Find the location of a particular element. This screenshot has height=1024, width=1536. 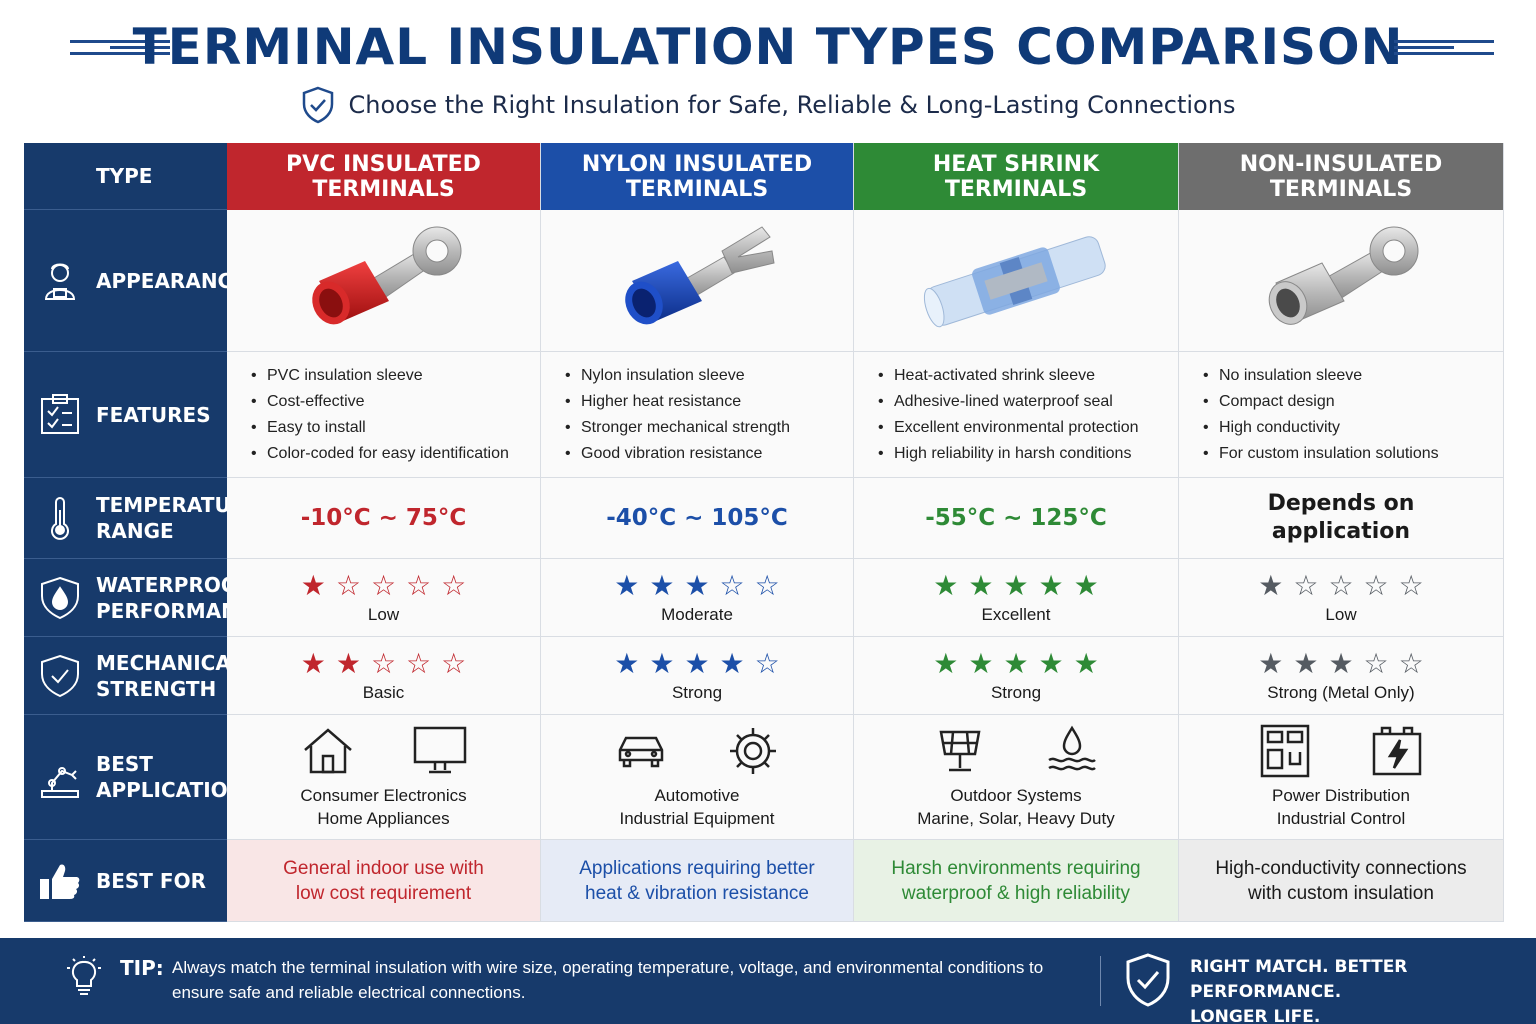

list-item: Higher heat resistance is located at coordinates (677, 402).